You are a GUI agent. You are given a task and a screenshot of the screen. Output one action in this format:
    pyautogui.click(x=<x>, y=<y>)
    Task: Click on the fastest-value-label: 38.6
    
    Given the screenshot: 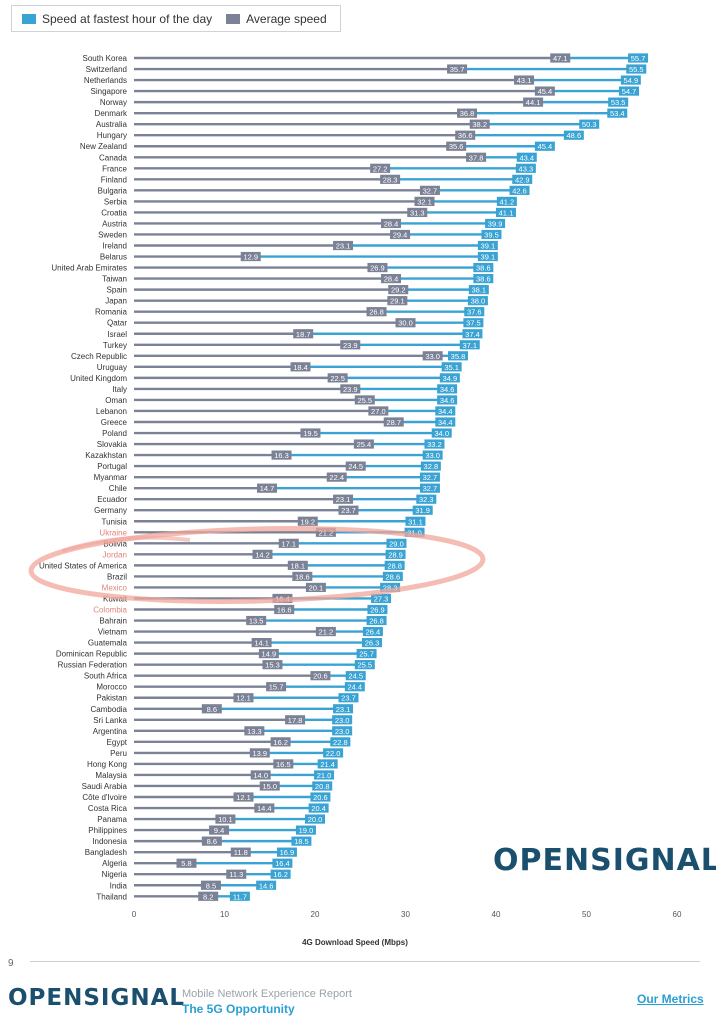 What is the action you would take?
    pyautogui.click(x=483, y=268)
    